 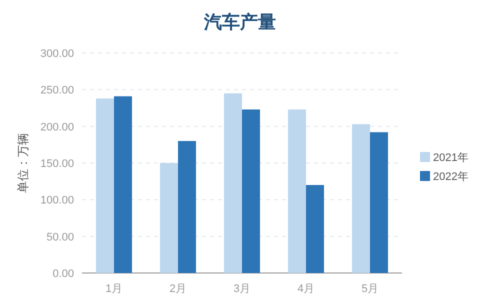 I want to click on y-tick-label: 0.00, so click(x=63, y=274).